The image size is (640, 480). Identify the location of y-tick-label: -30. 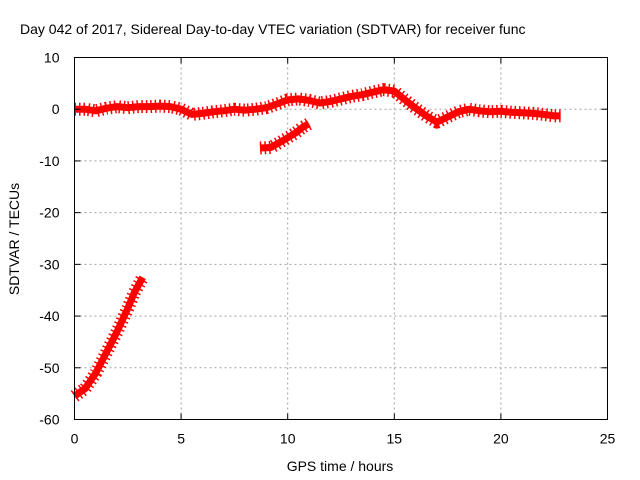
(49, 264).